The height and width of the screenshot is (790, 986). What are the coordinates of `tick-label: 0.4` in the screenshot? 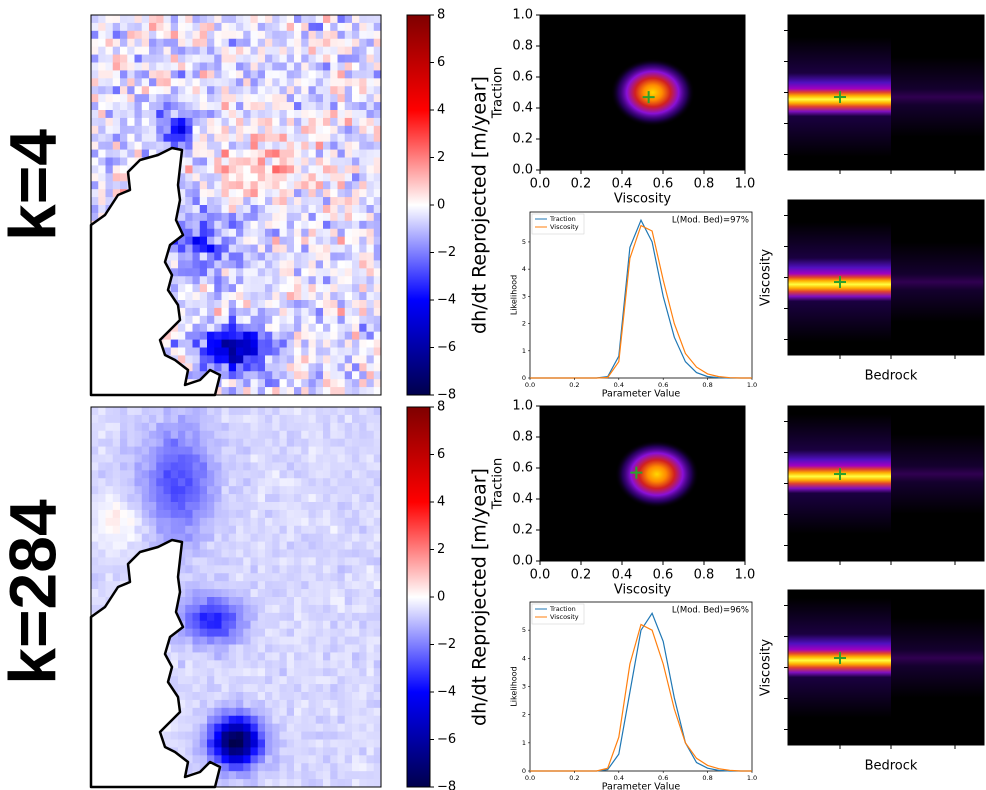 It's located at (522, 108).